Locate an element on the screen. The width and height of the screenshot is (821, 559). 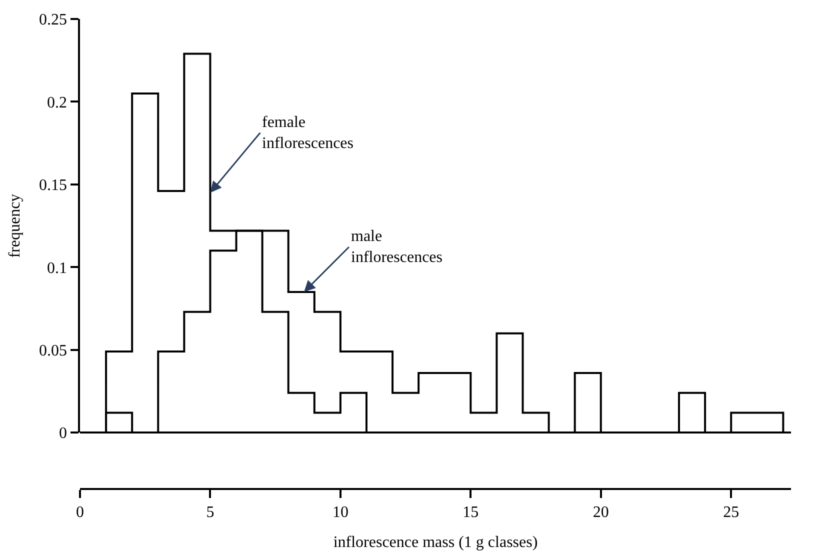
annotation: male inflorescences is located at coordinates (397, 247).